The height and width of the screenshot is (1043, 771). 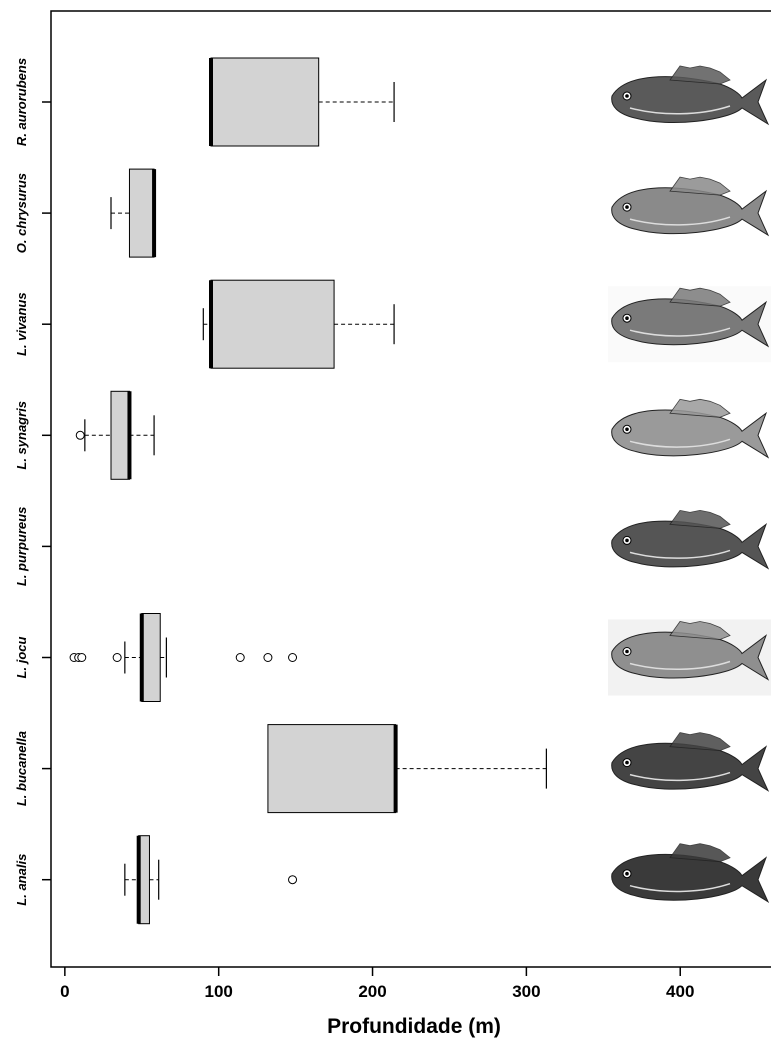 What do you see at coordinates (414, 1026) in the screenshot?
I see `x-axis-title: Profundidade (m)` at bounding box center [414, 1026].